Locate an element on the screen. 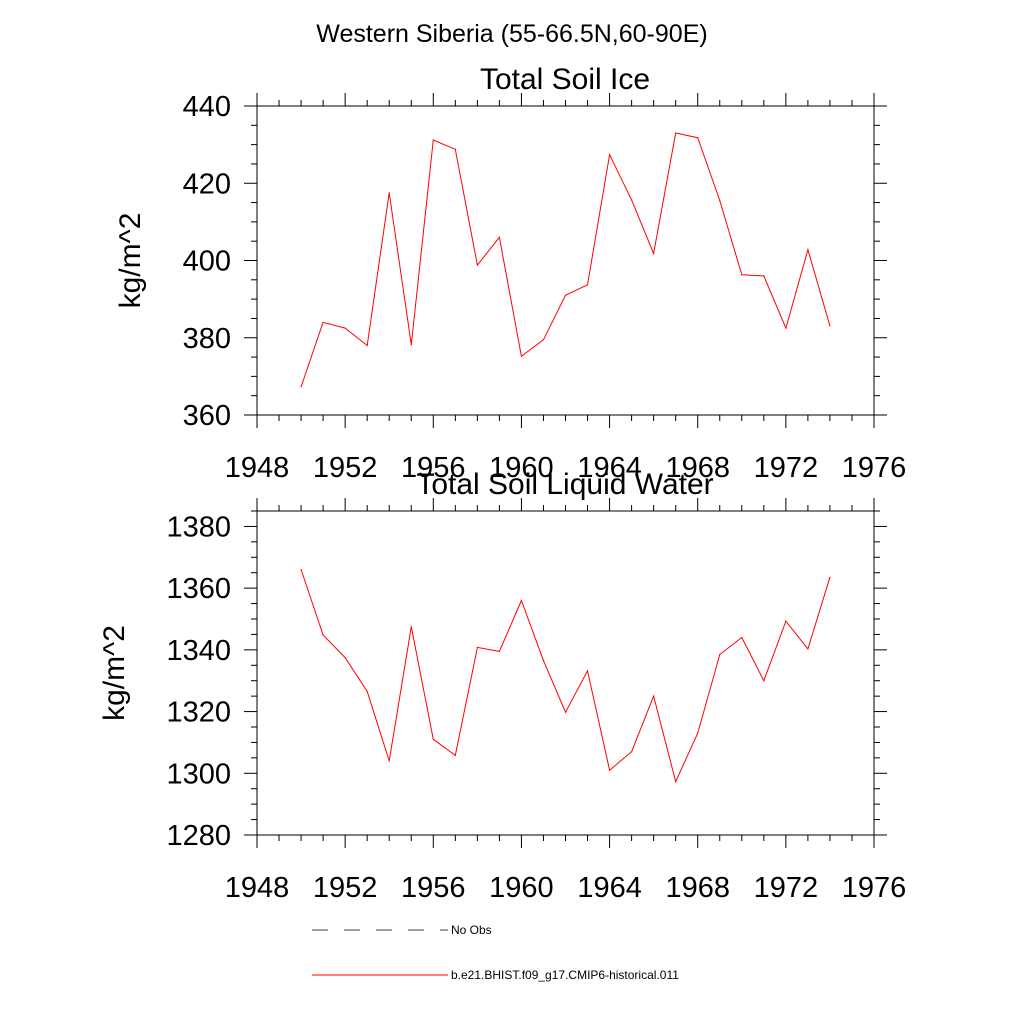 This screenshot has width=1024, height=1029. y-tick-label: 1340 is located at coordinates (198, 651).